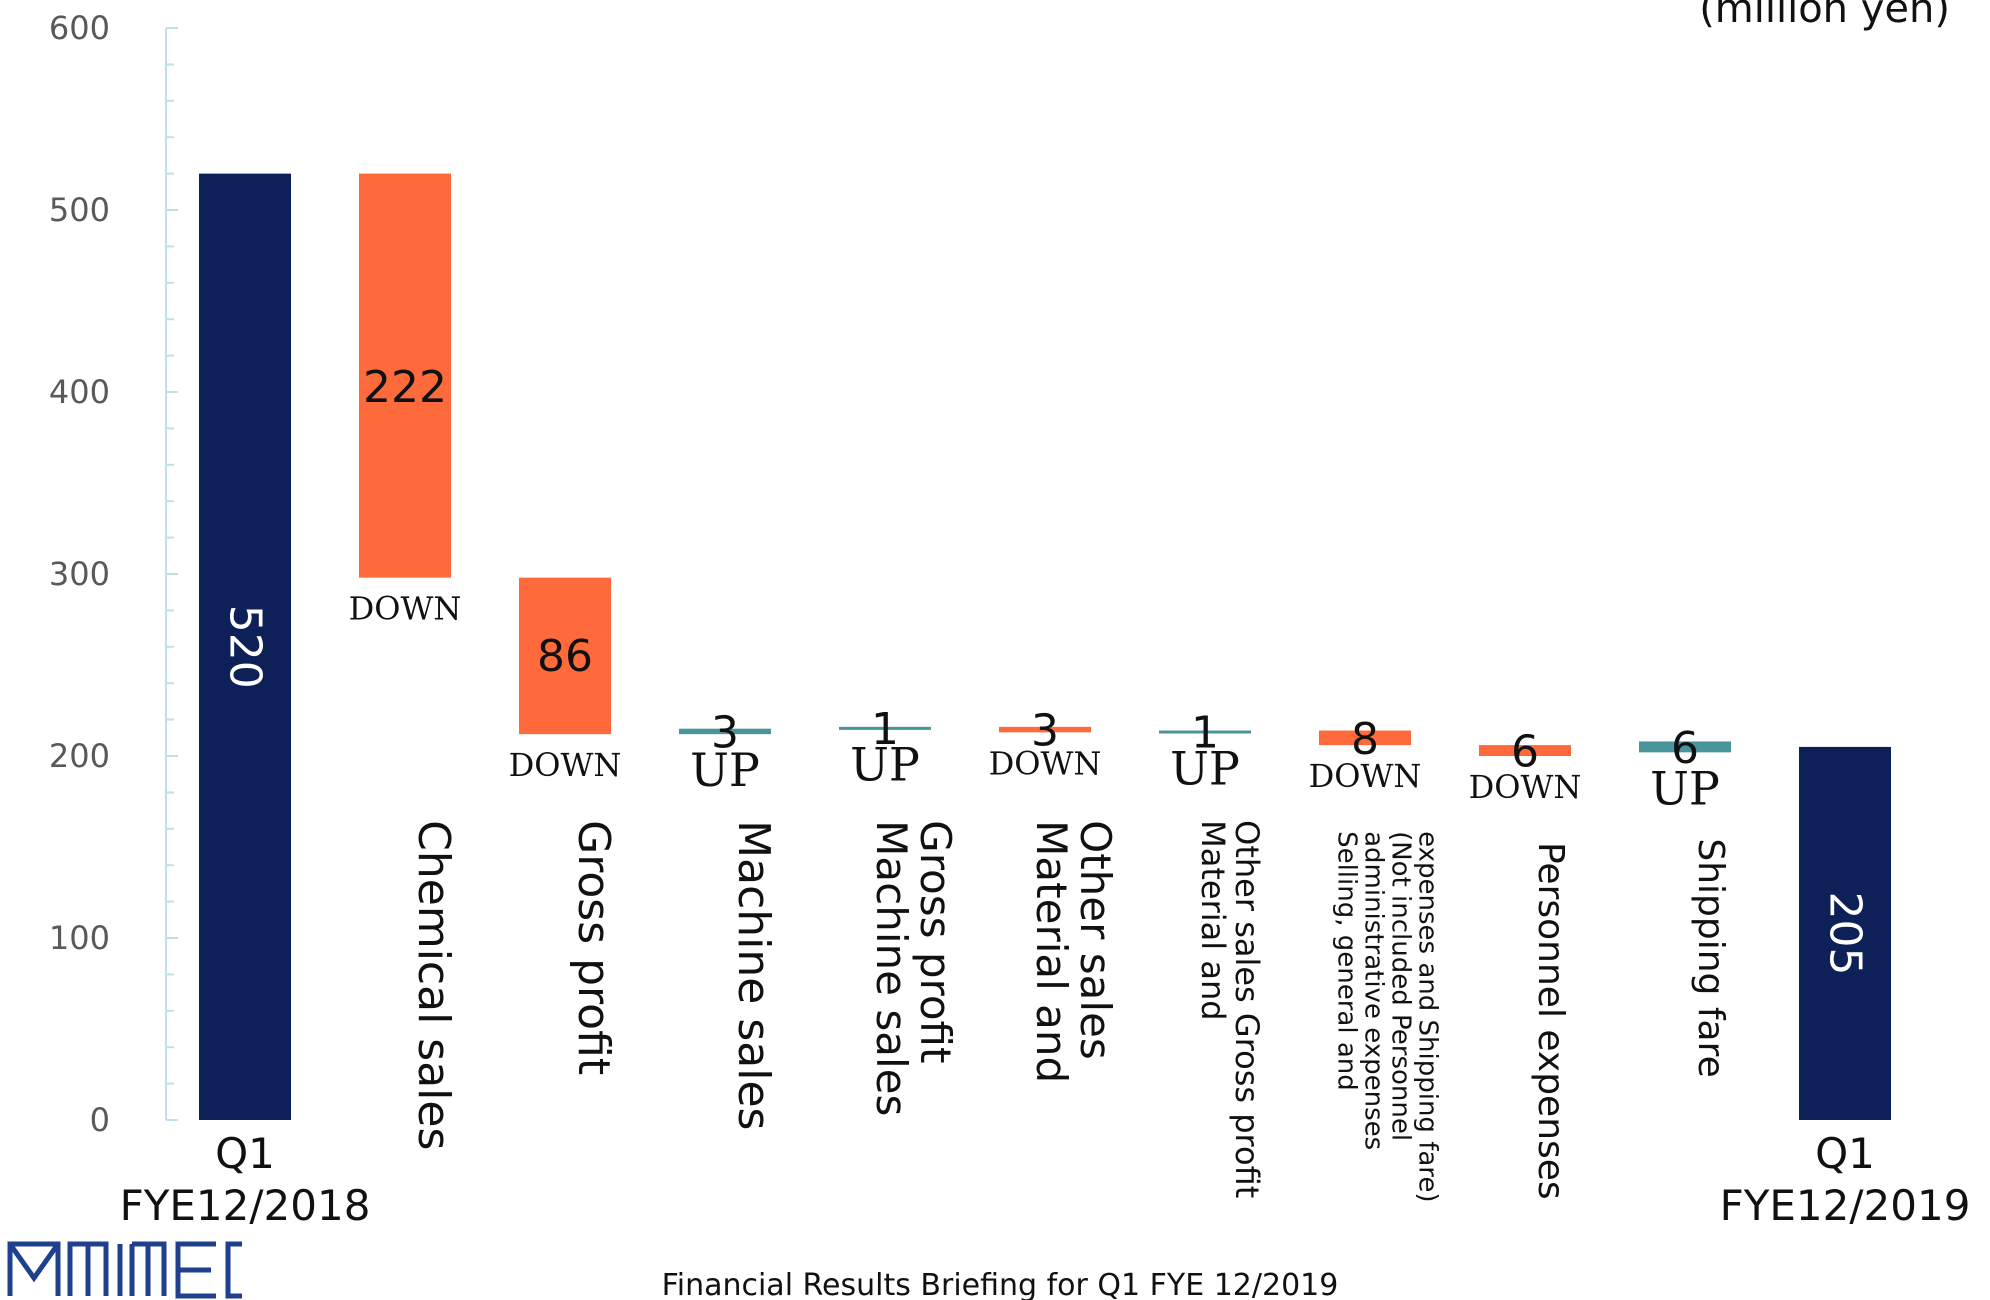 The height and width of the screenshot is (1300, 1990). I want to click on y-tick-label: 200, so click(79, 756).